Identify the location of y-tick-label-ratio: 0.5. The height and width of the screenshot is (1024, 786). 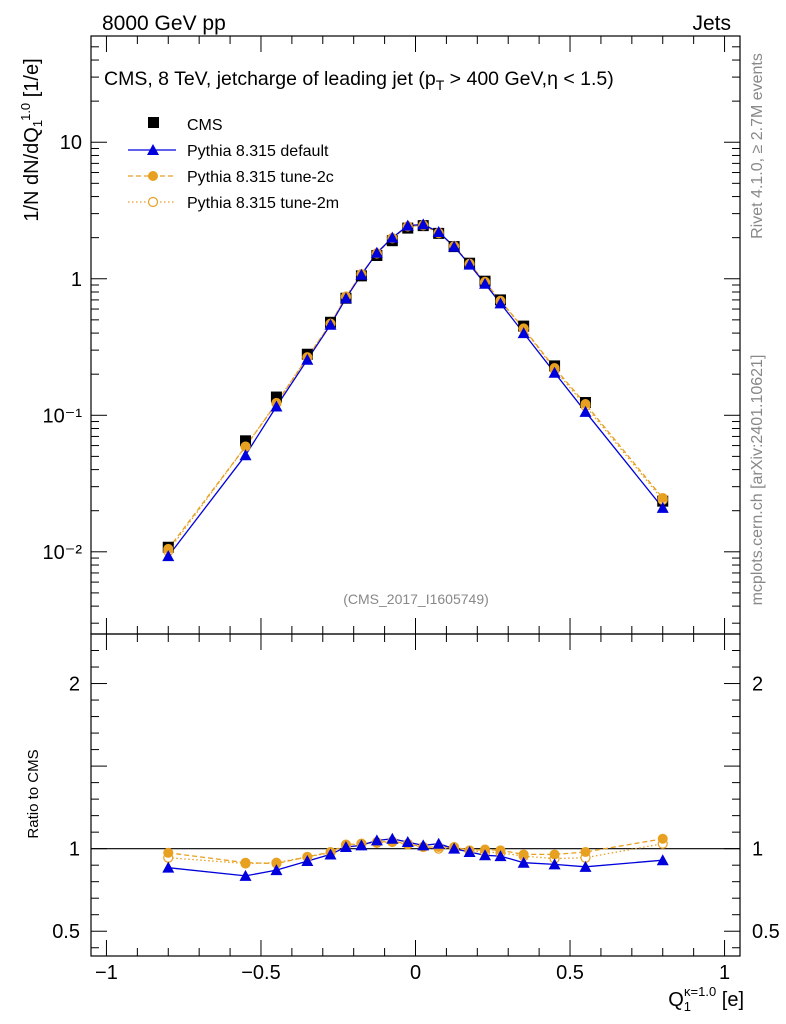
(66, 932).